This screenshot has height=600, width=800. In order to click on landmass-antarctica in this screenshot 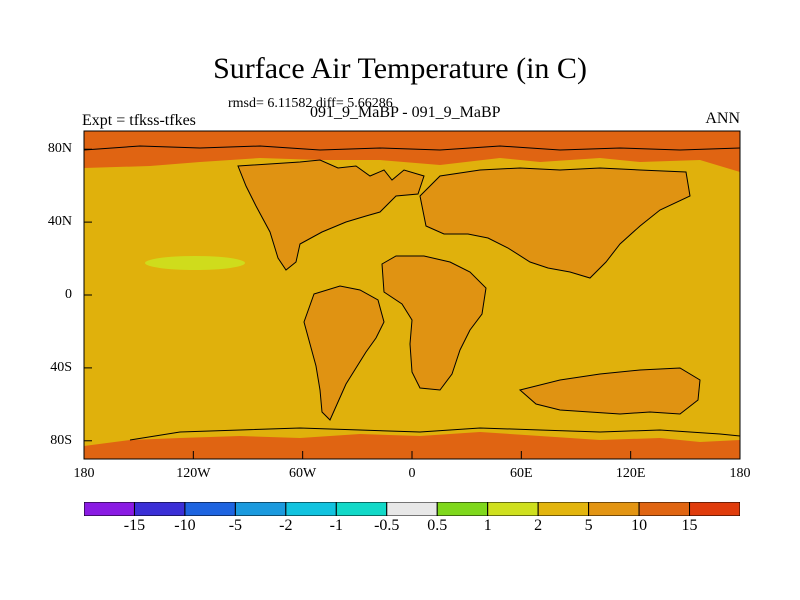, I will do `click(435, 434)`.